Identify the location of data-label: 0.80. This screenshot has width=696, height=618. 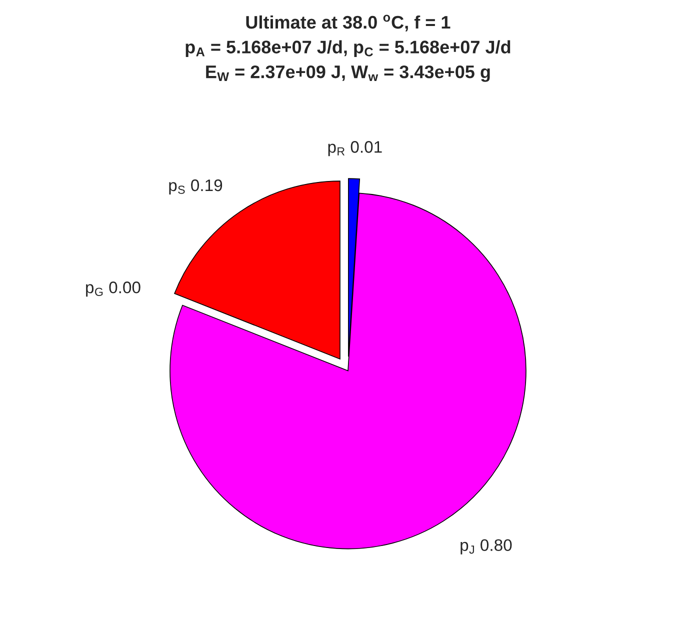
(496, 545).